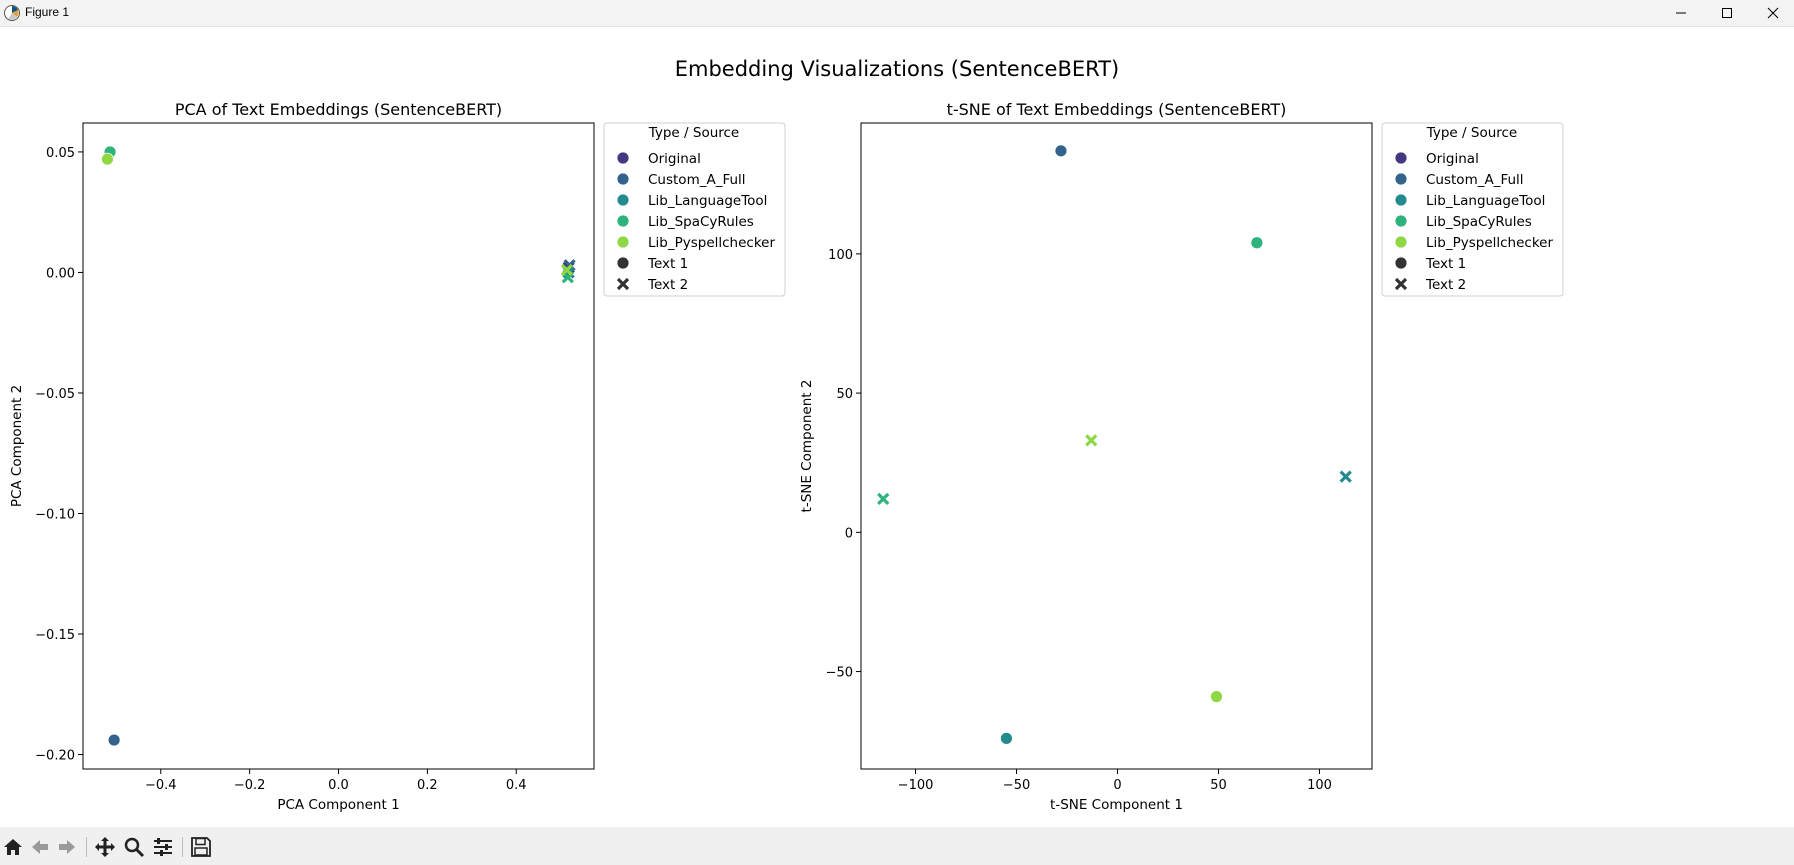 The width and height of the screenshot is (1794, 865). I want to click on x-axis-label: t-SNE Component 1, so click(1116, 805).